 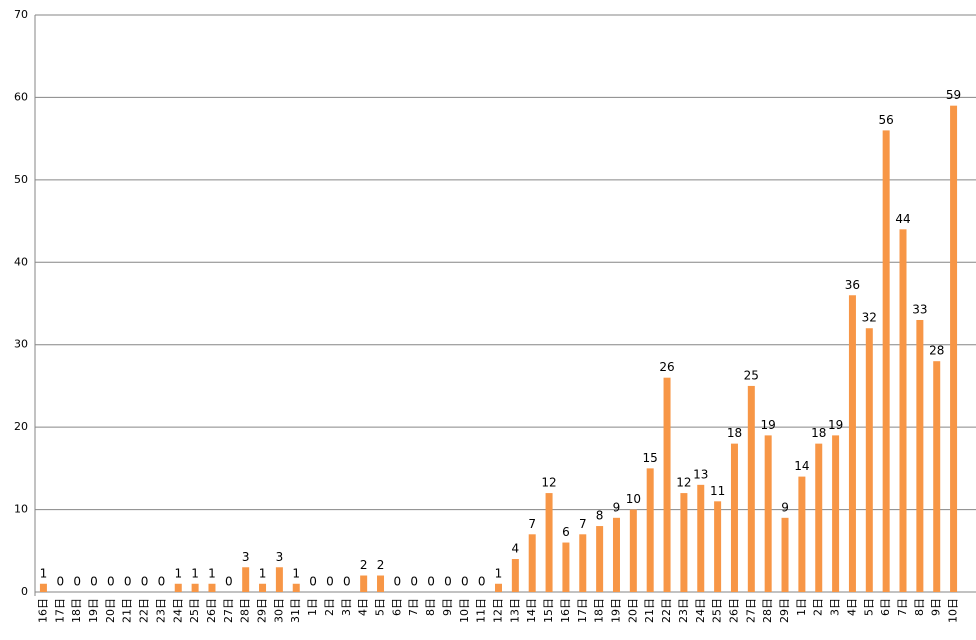 What do you see at coordinates (21, 179) in the screenshot?
I see `y-tick-label: 50` at bounding box center [21, 179].